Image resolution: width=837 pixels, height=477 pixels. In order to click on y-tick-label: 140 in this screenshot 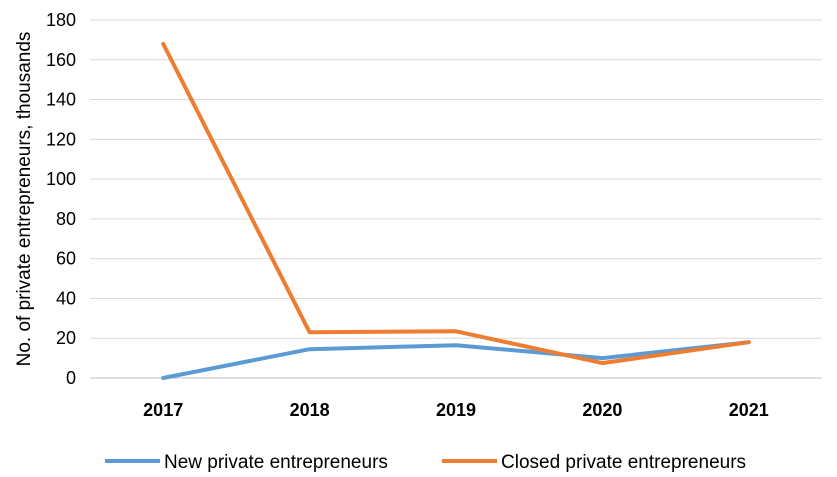, I will do `click(61, 100)`.